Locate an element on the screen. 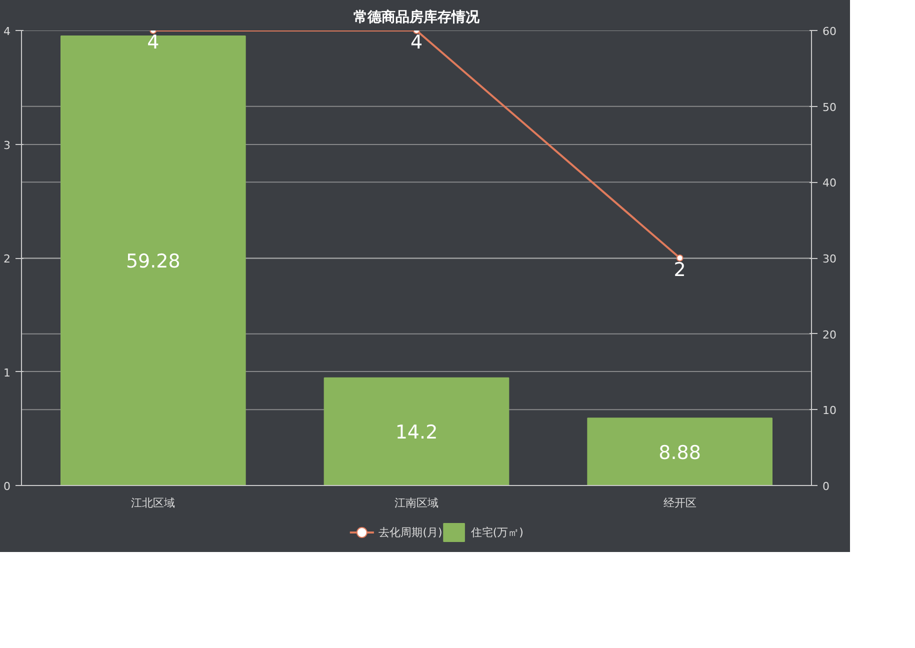 The image size is (915, 648). x-tick-label: 经开区 is located at coordinates (679, 503).